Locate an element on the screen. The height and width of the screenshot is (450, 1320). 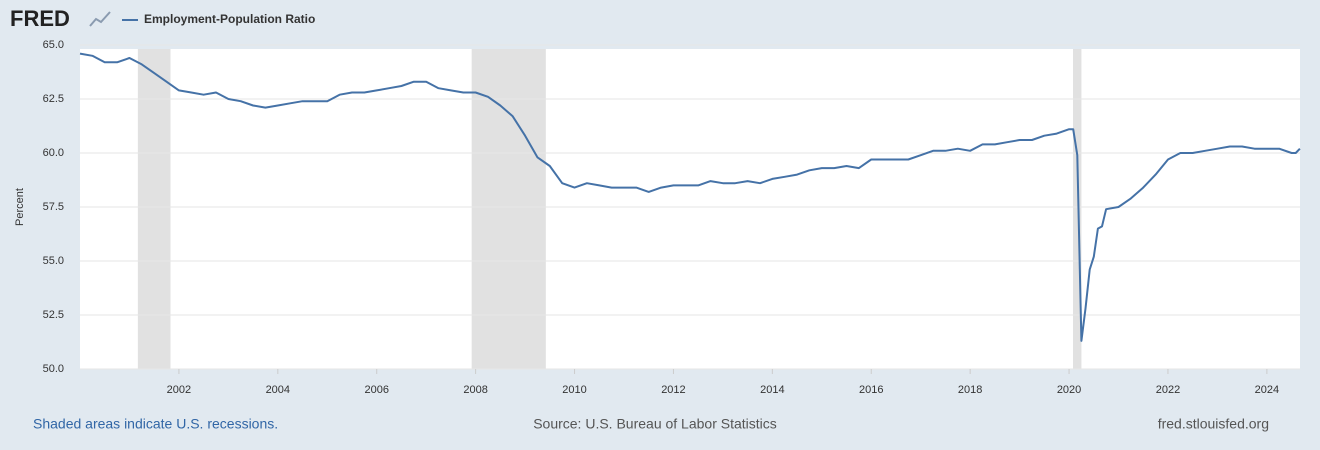
x-tick-label: 2016 is located at coordinates (871, 390).